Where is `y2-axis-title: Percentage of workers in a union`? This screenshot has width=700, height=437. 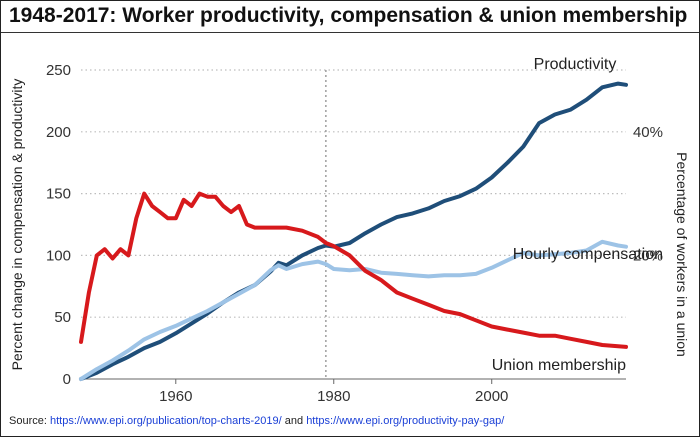 y2-axis-title: Percentage of workers in a union is located at coordinates (682, 254).